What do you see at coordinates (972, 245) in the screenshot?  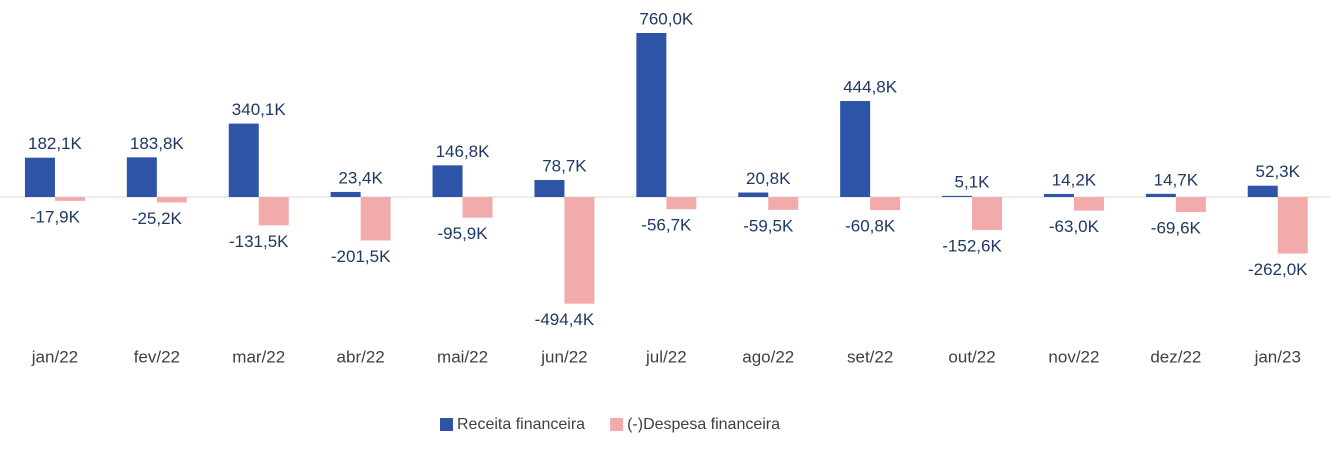 I see `value-label: -152,6K` at bounding box center [972, 245].